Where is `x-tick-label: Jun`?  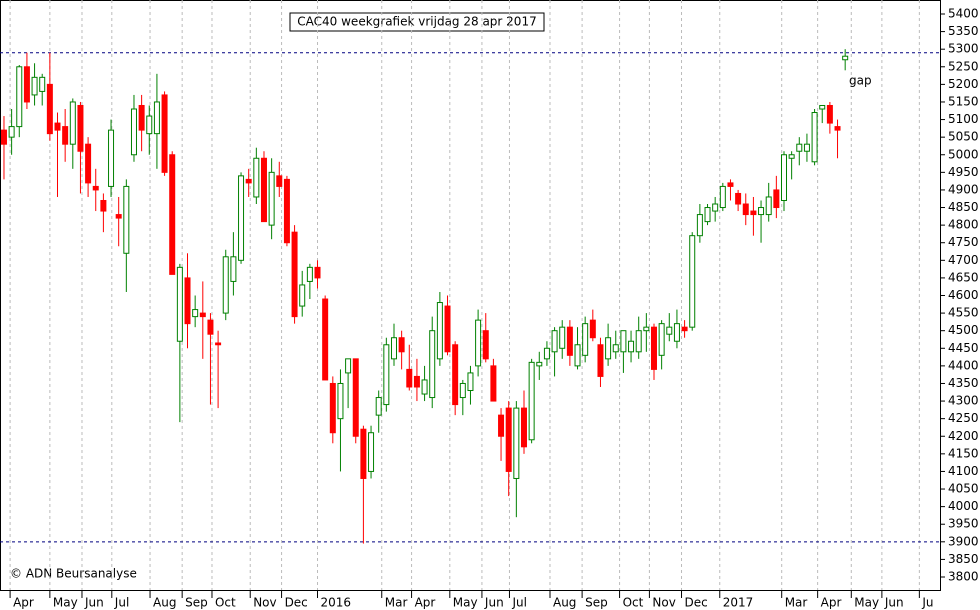 x-tick-label: Jun is located at coordinates (894, 603).